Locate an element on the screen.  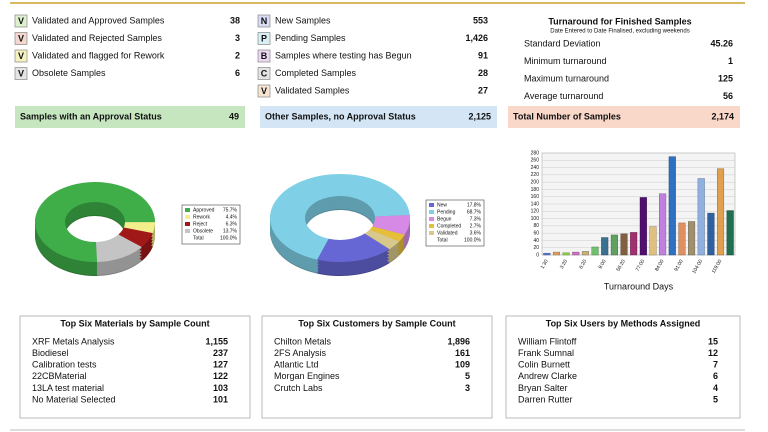
table-cell-name: 22CBMaterial is located at coordinates (59, 376).